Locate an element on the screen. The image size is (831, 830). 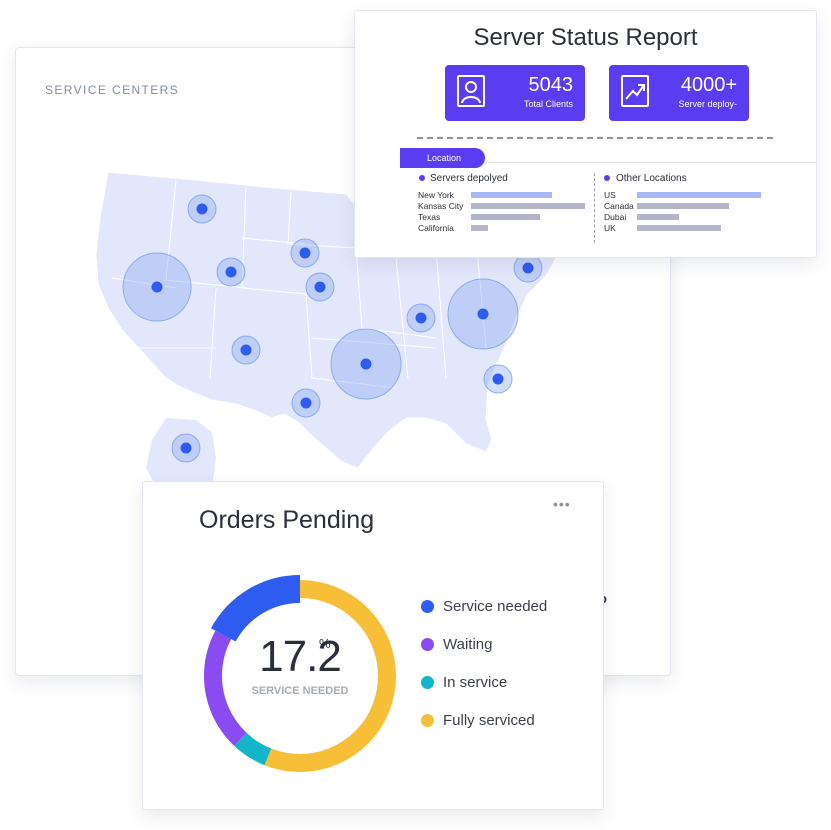
legend-item-service-needed: Service needed is located at coordinates (484, 606).